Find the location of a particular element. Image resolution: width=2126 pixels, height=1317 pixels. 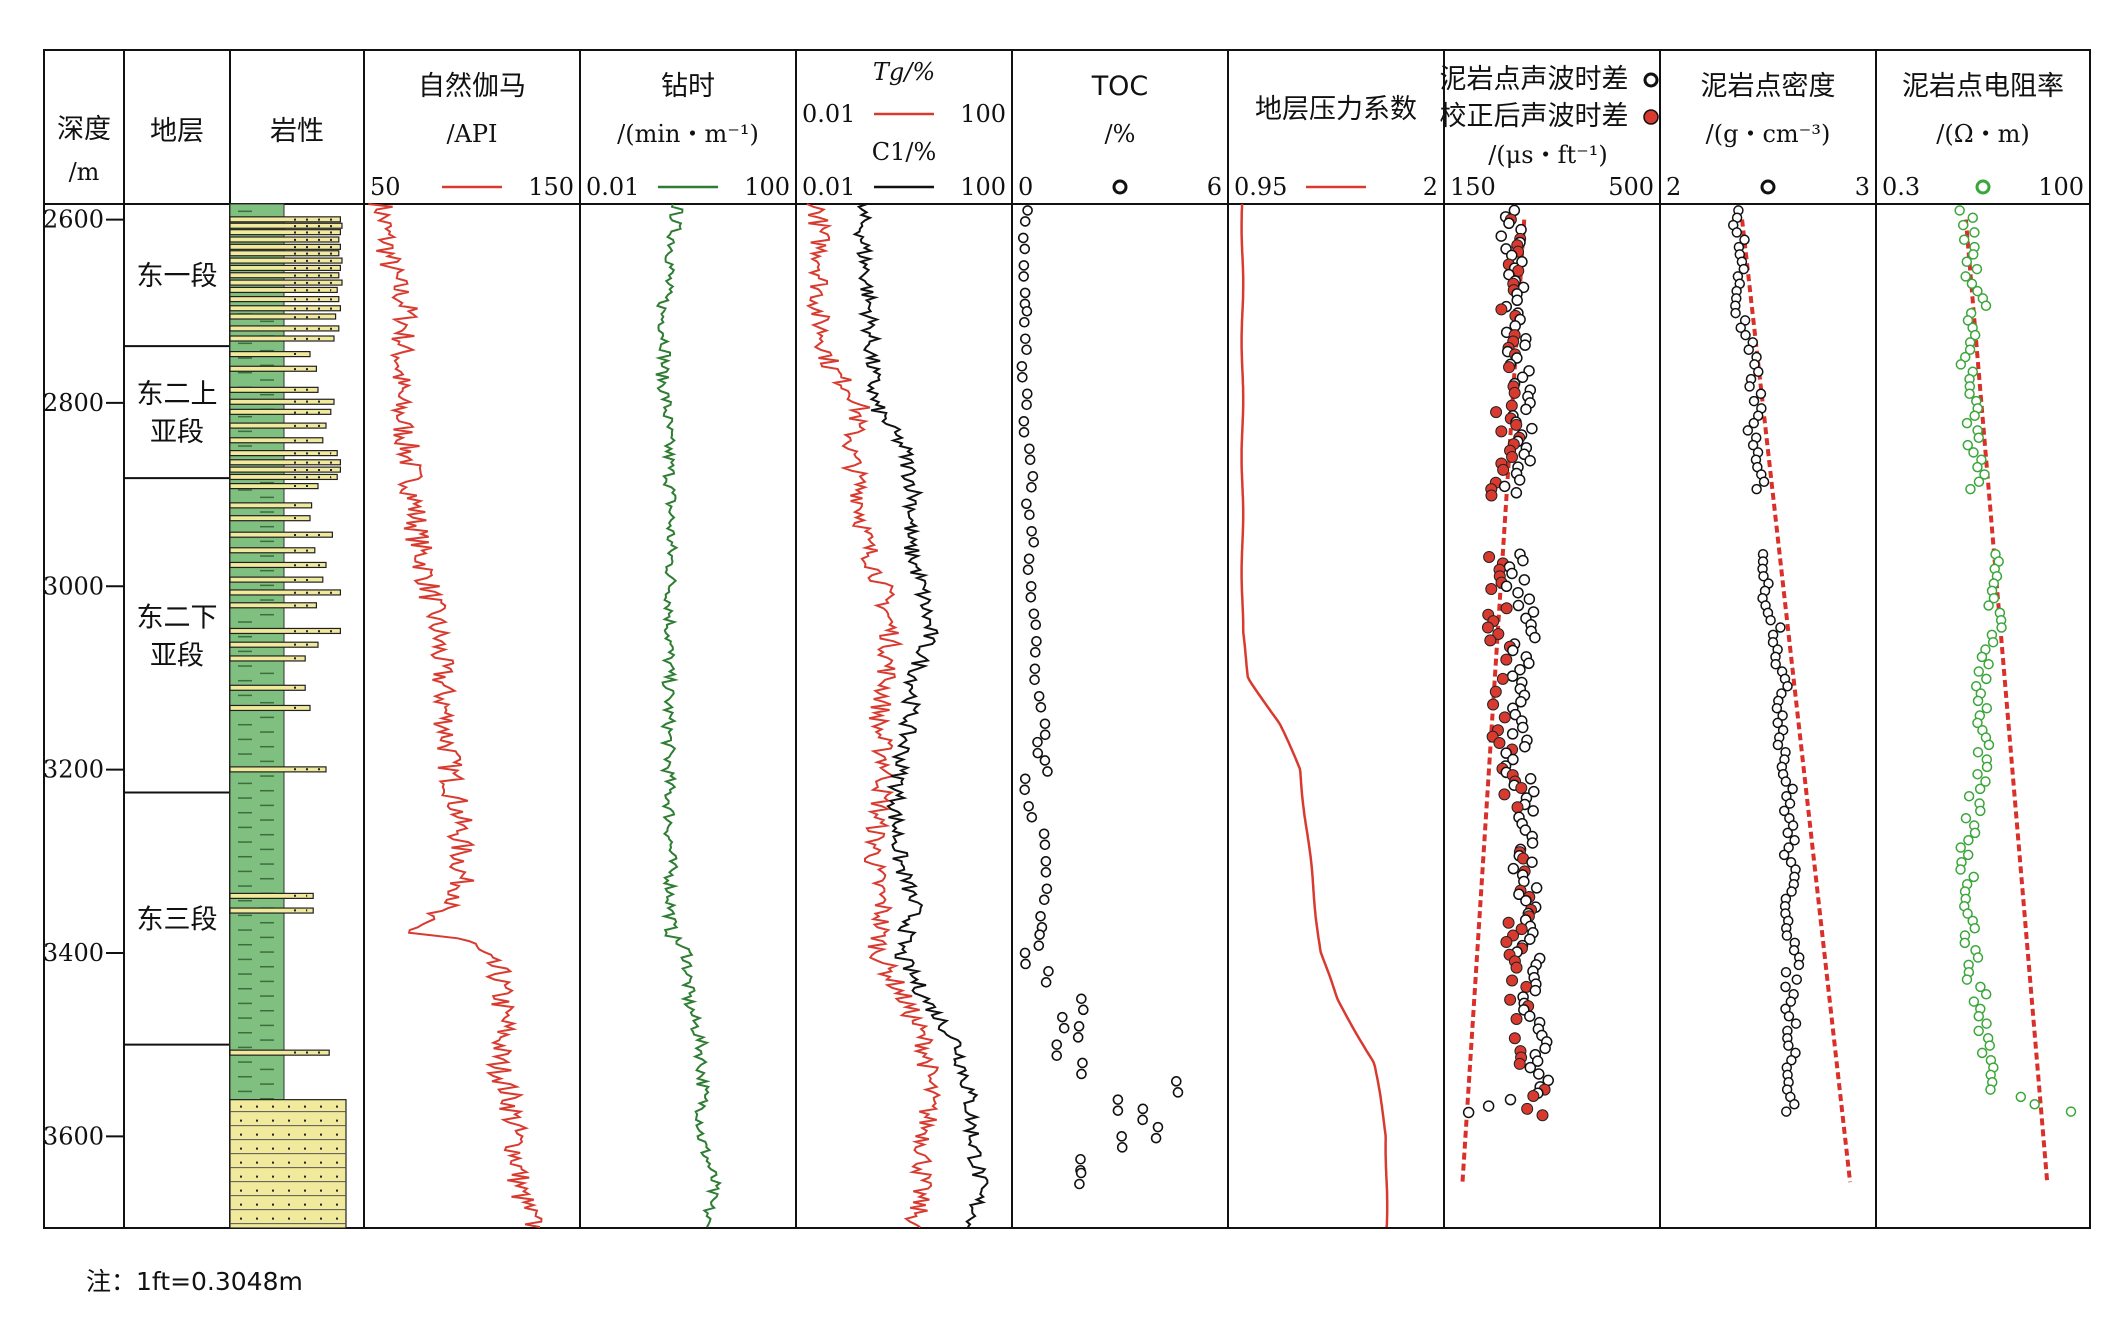

res-title: /(Ω・m) is located at coordinates (1982, 134).